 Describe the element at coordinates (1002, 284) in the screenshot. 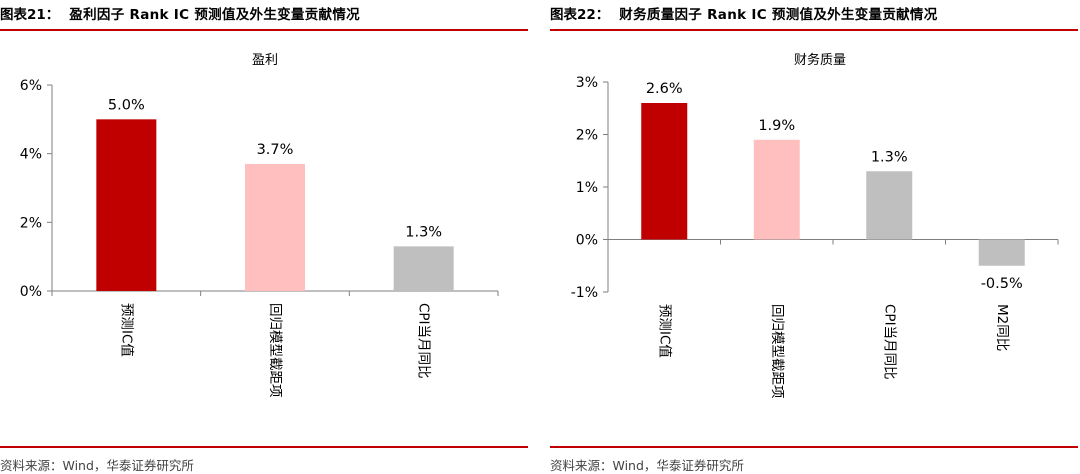

I see `data-label: -0.5%` at that location.